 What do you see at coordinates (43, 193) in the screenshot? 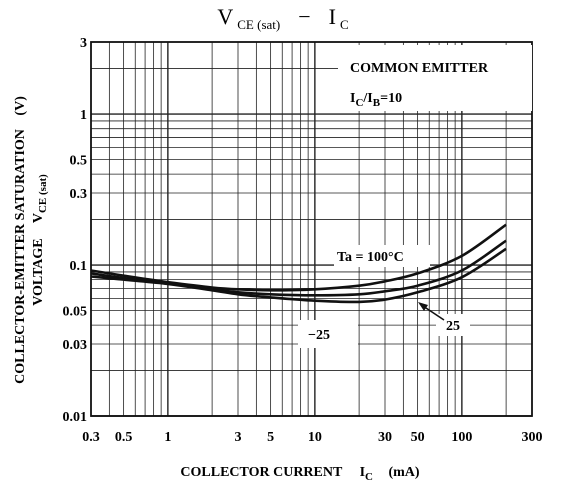
I see `ylabel-sub: CE (sat)` at bounding box center [43, 193].